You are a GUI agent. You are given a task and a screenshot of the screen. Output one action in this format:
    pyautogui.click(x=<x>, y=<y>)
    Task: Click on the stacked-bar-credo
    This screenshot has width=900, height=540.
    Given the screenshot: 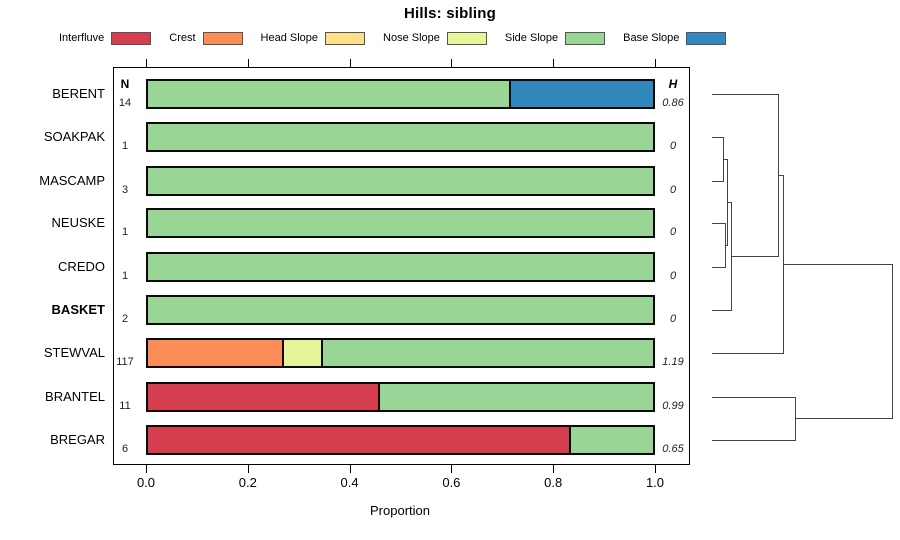 What is the action you would take?
    pyautogui.click(x=400, y=267)
    